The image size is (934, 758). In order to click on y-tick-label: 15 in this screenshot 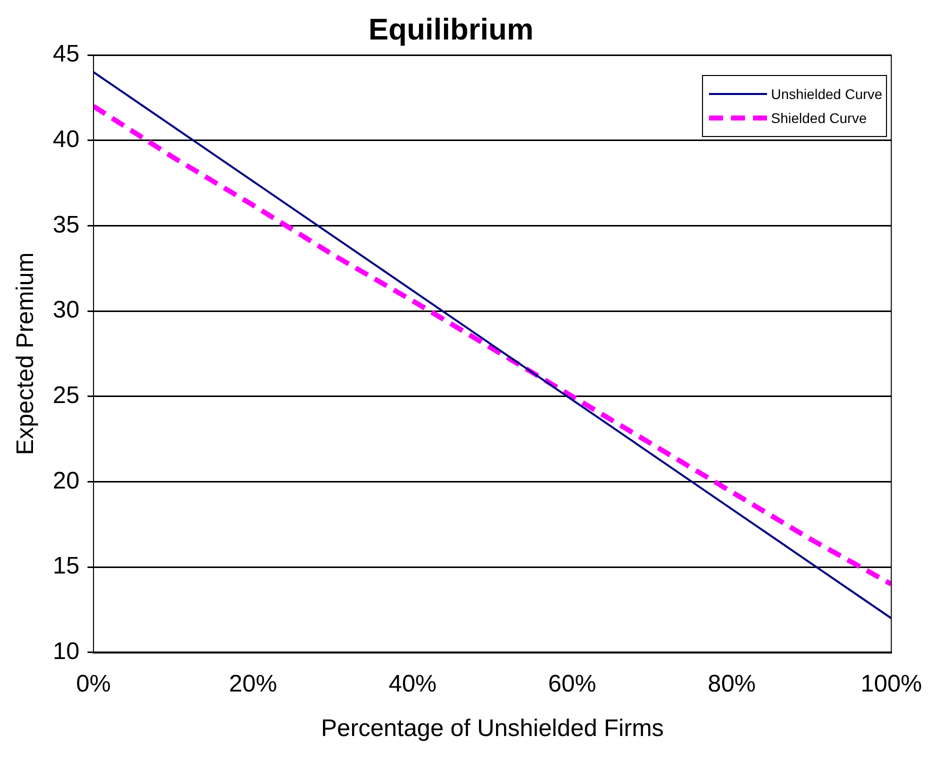, I will do `click(66, 566)`.